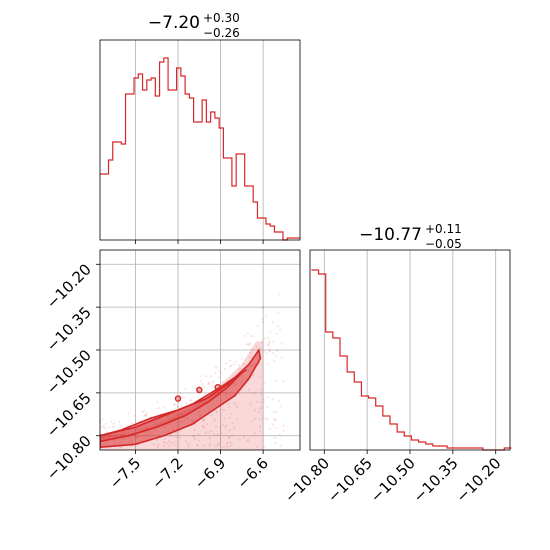  What do you see at coordinates (393, 480) in the screenshot?
I see `x-tick-label: −10.50` at bounding box center [393, 480].